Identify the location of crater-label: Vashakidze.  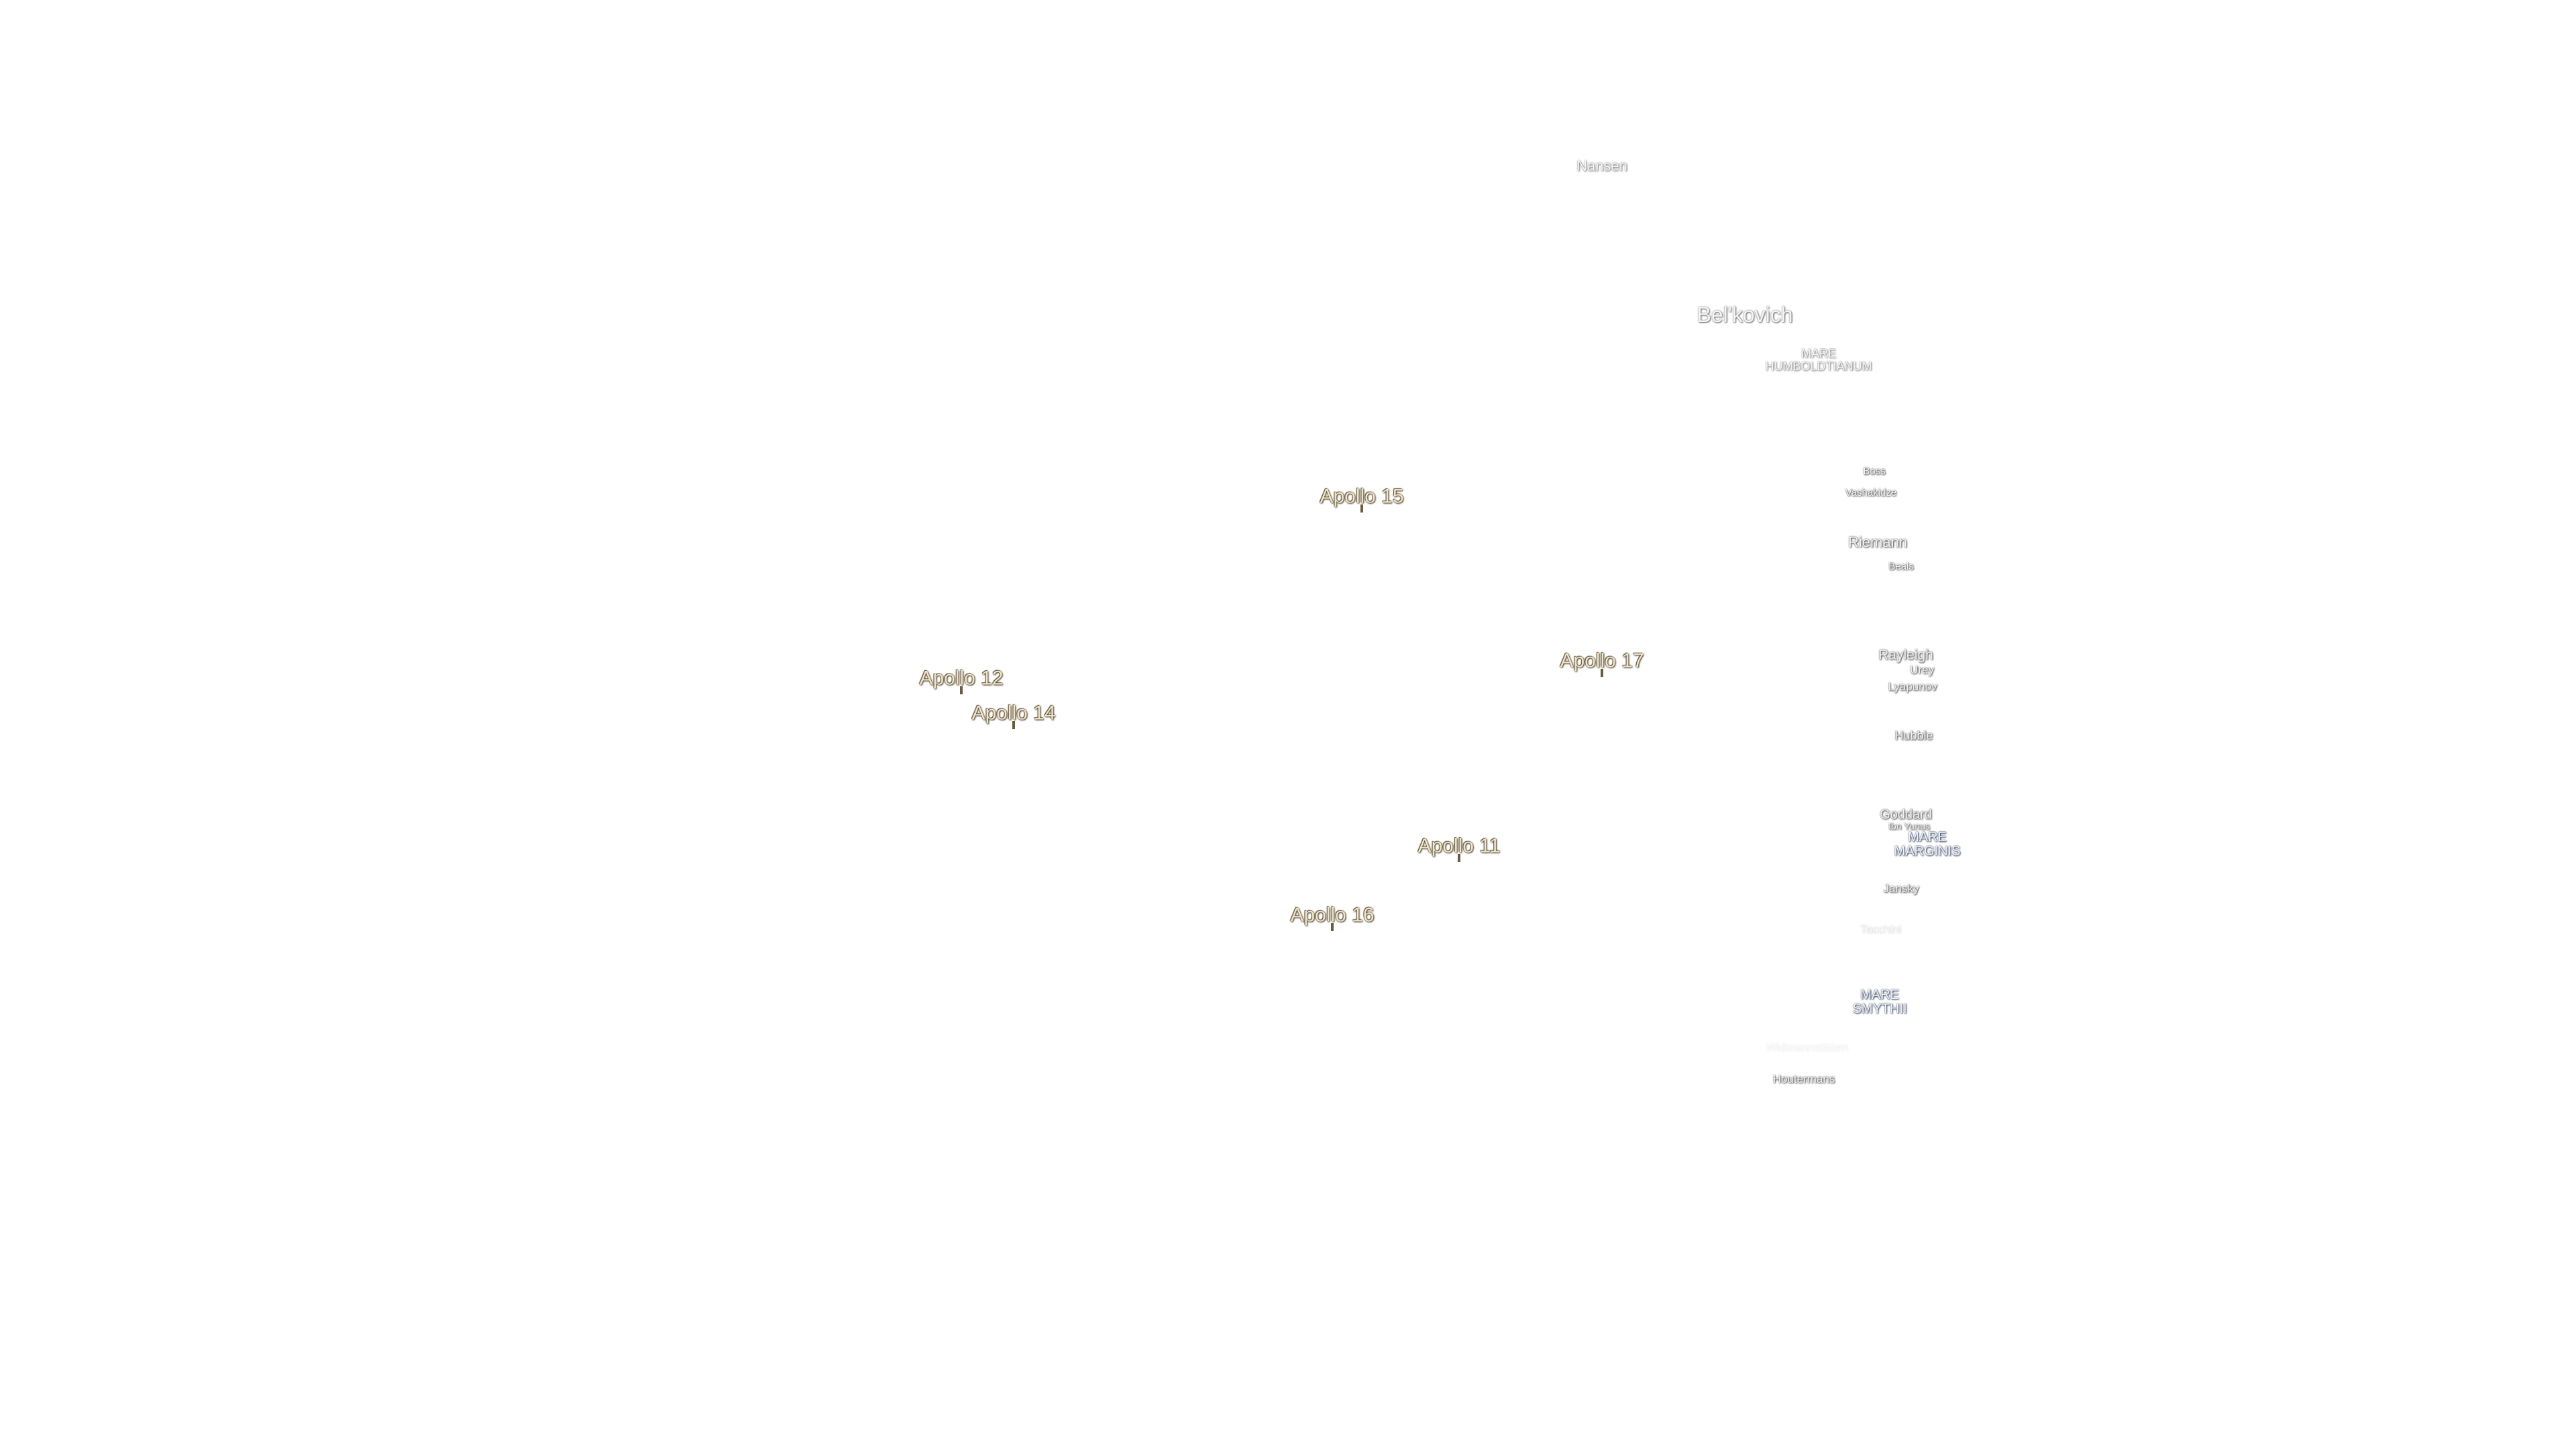
(1871, 493).